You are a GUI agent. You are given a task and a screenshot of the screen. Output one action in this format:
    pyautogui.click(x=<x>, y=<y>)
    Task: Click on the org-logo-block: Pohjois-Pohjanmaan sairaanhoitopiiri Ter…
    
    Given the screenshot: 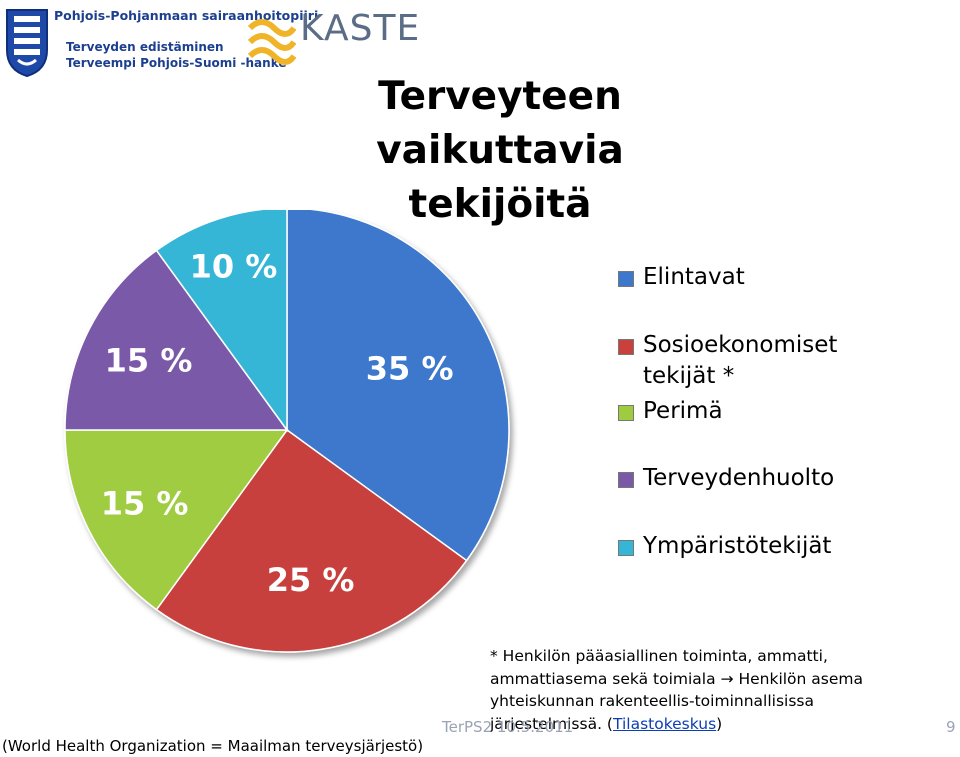 What is the action you would take?
    pyautogui.click(x=160, y=42)
    